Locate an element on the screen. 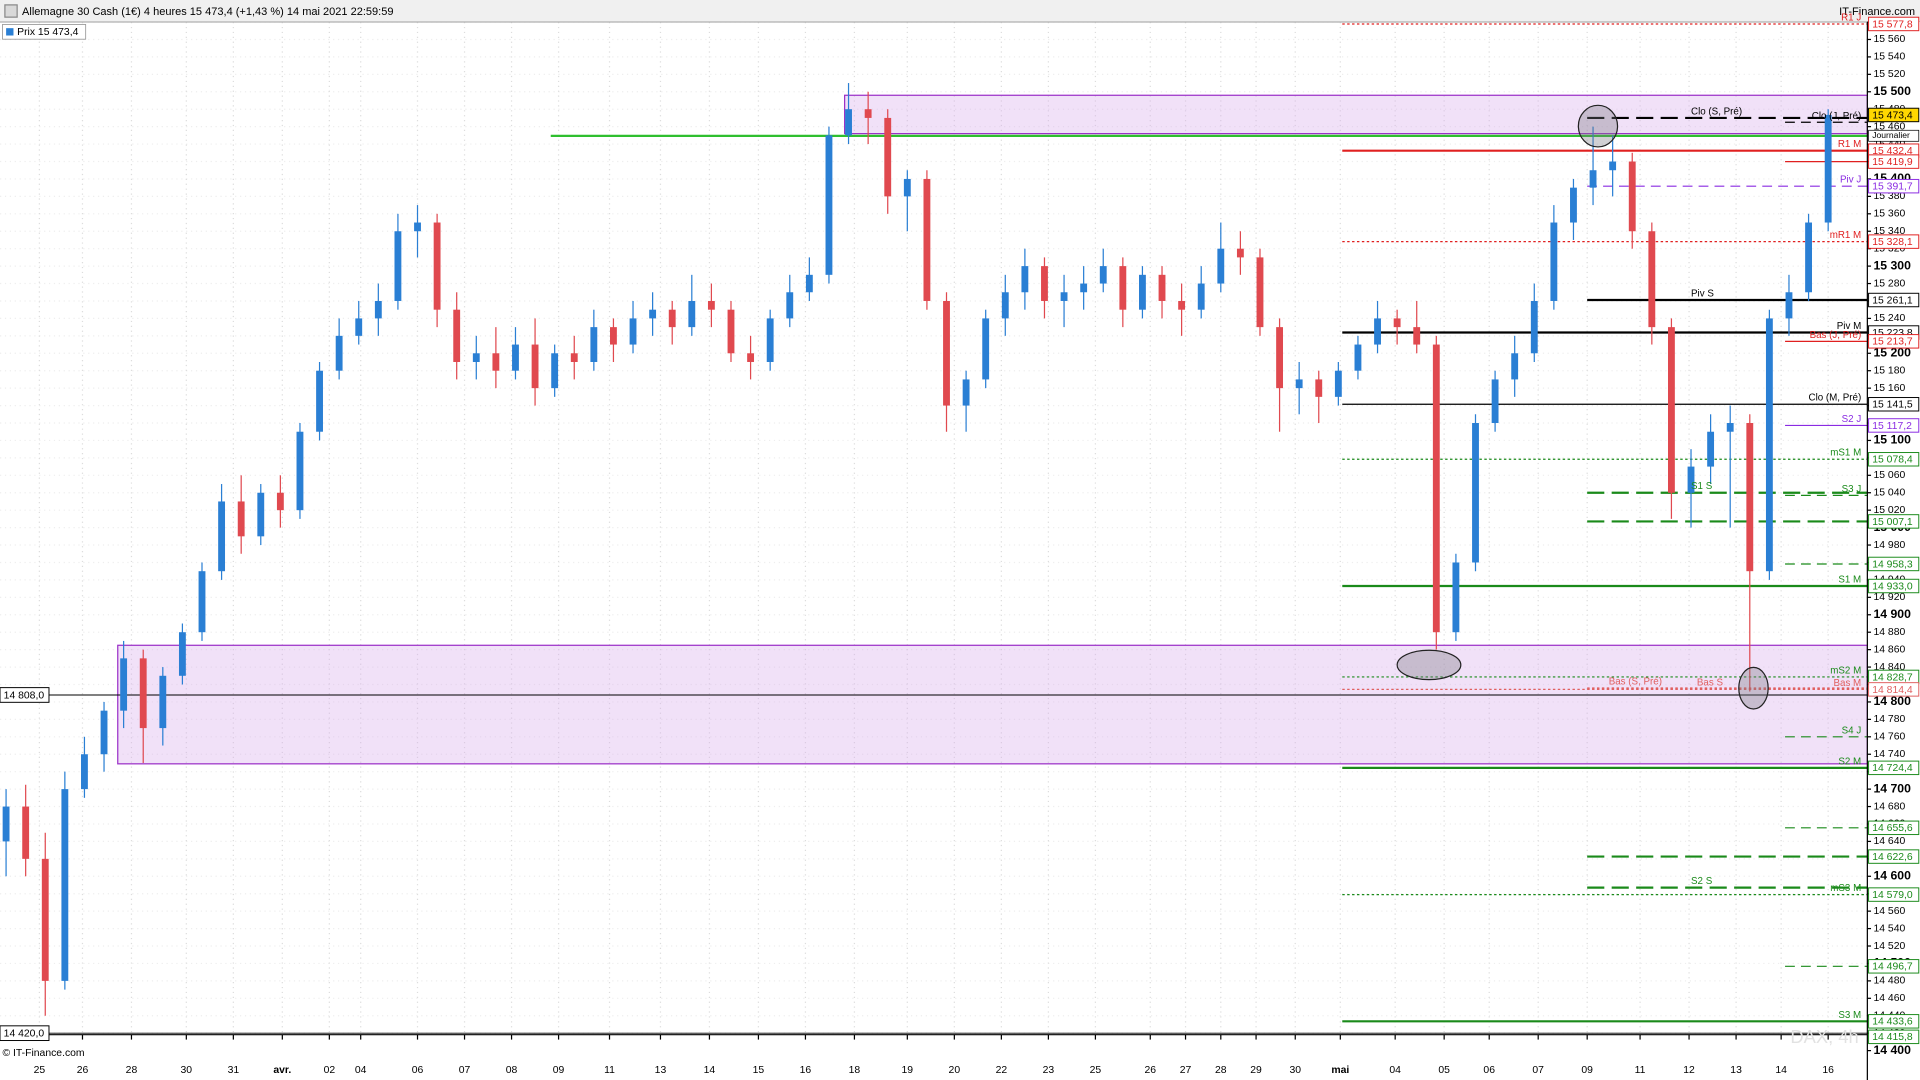  level-name: Clo (M, Pré) is located at coordinates (1835, 398).